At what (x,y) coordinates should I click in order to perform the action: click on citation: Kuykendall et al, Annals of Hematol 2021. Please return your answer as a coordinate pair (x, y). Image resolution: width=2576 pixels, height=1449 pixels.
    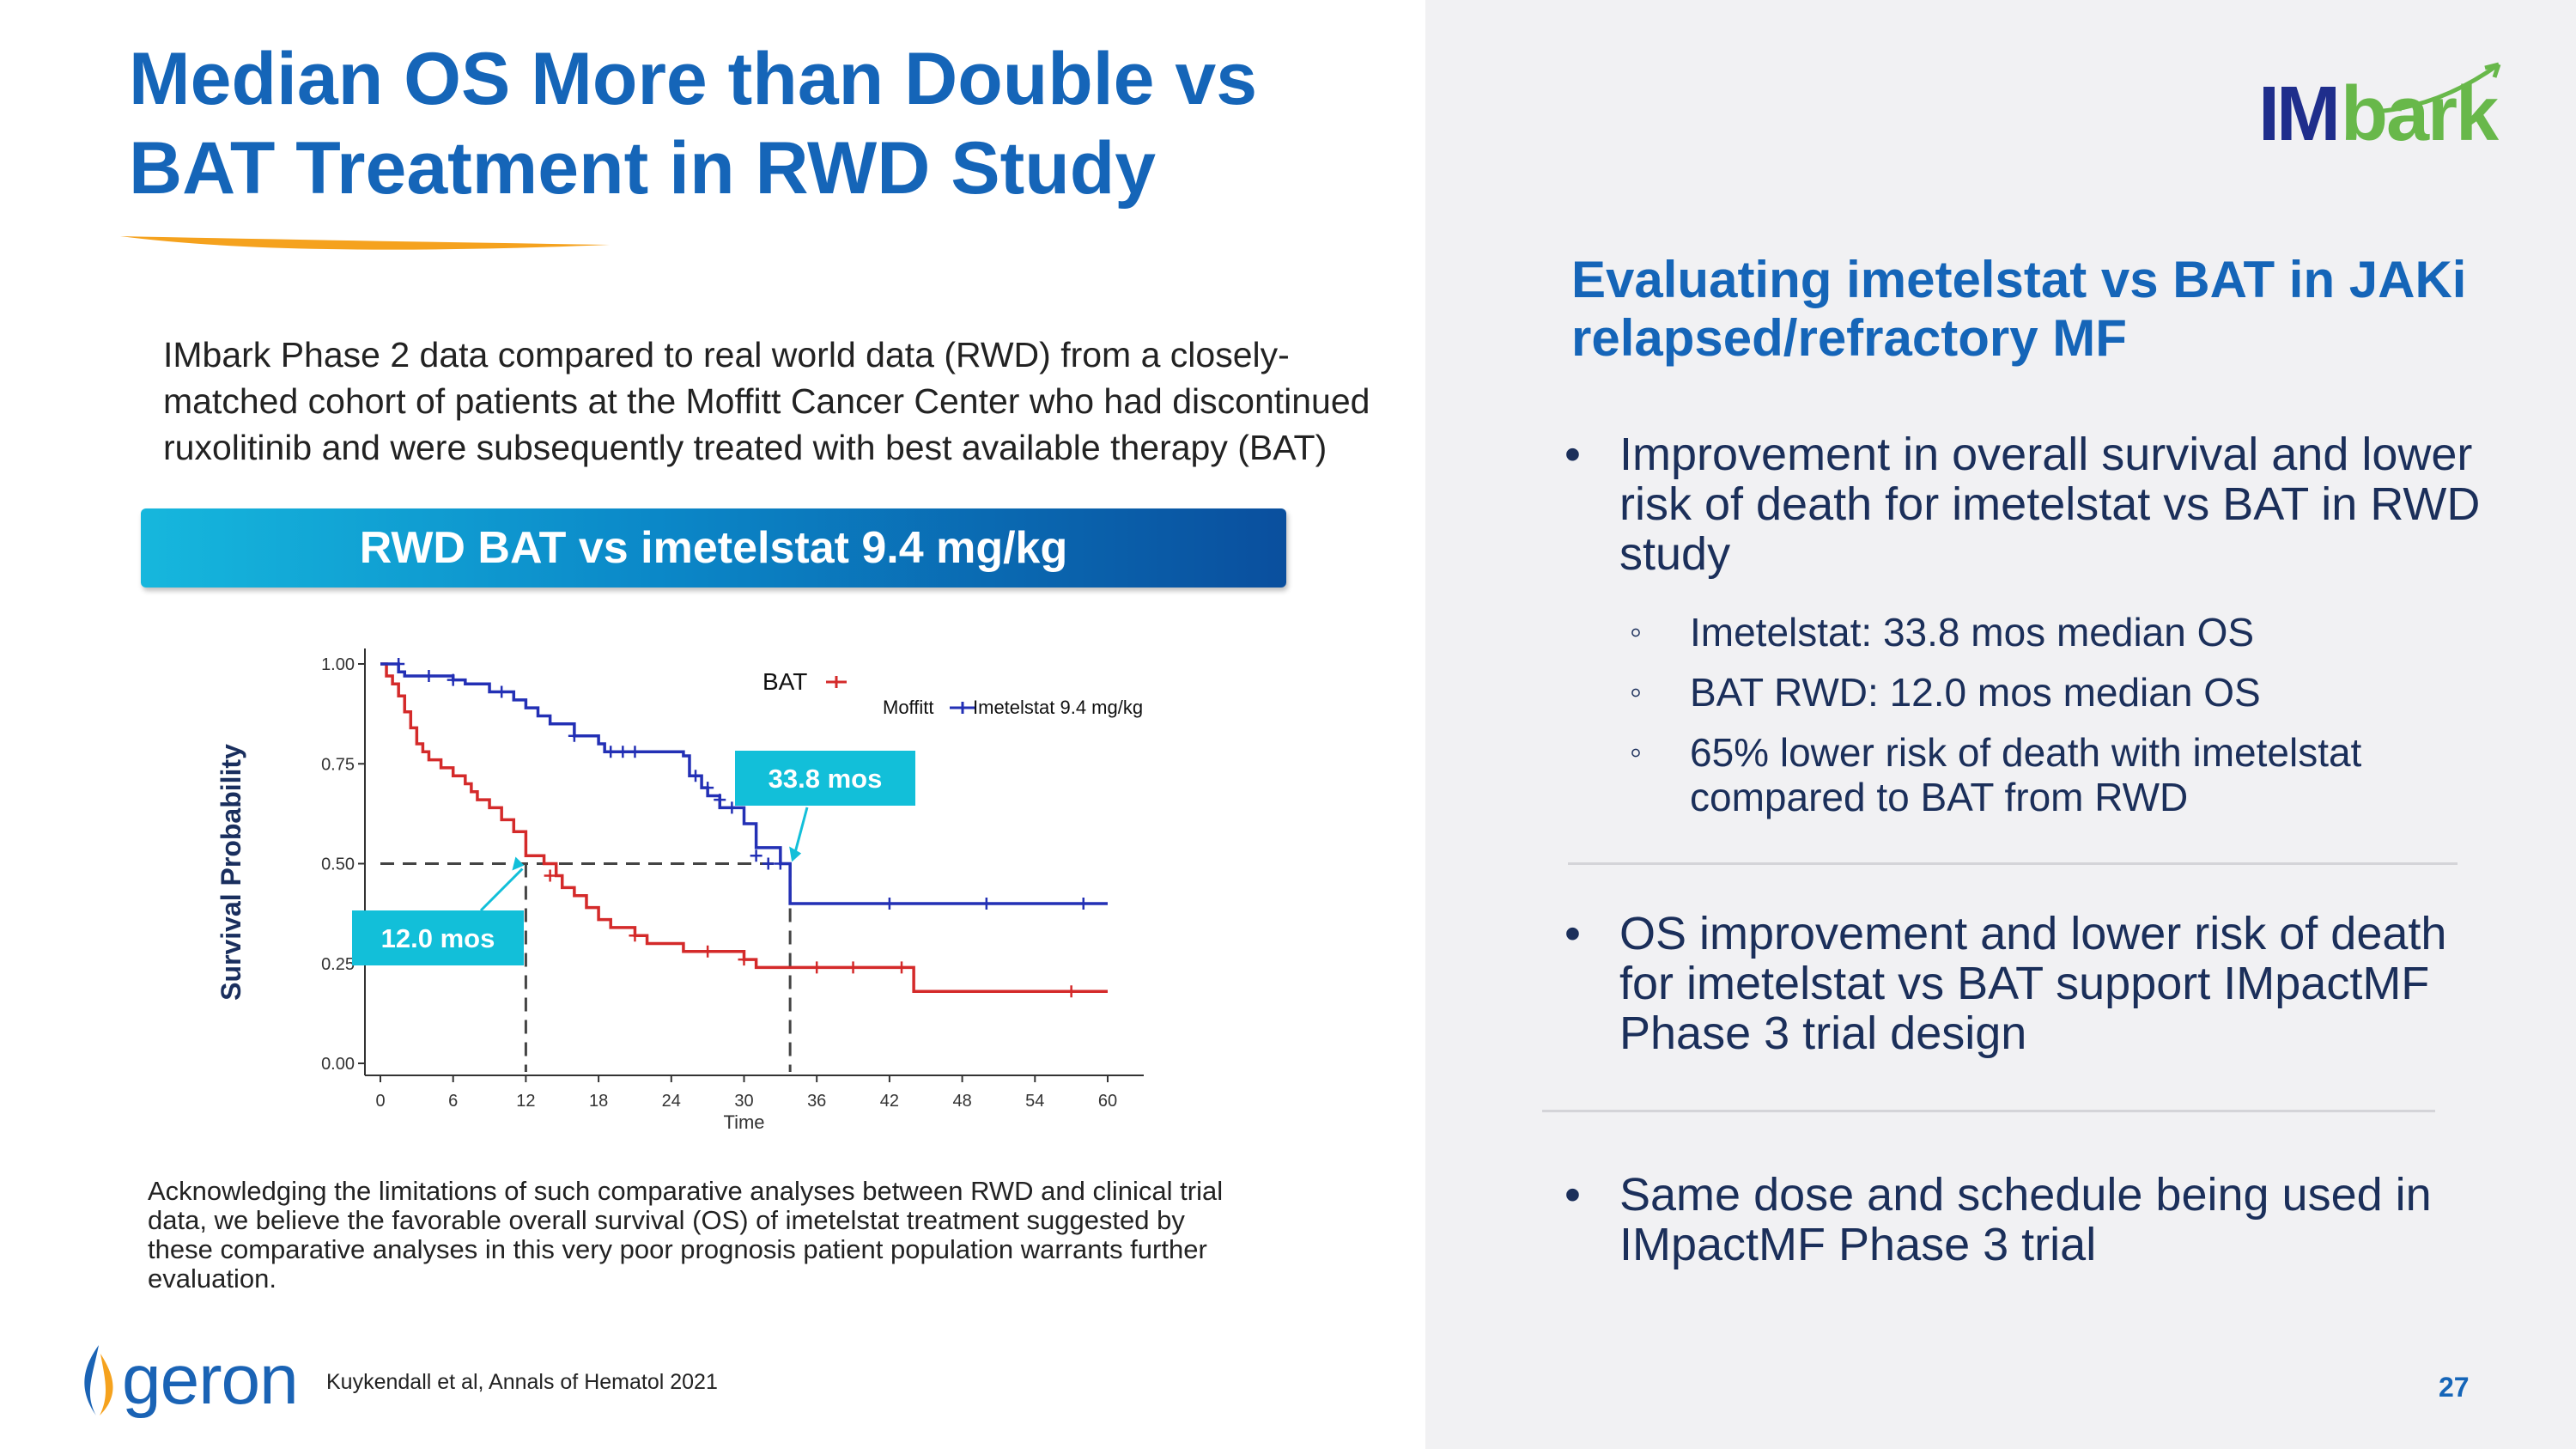
    Looking at the image, I should click on (522, 1382).